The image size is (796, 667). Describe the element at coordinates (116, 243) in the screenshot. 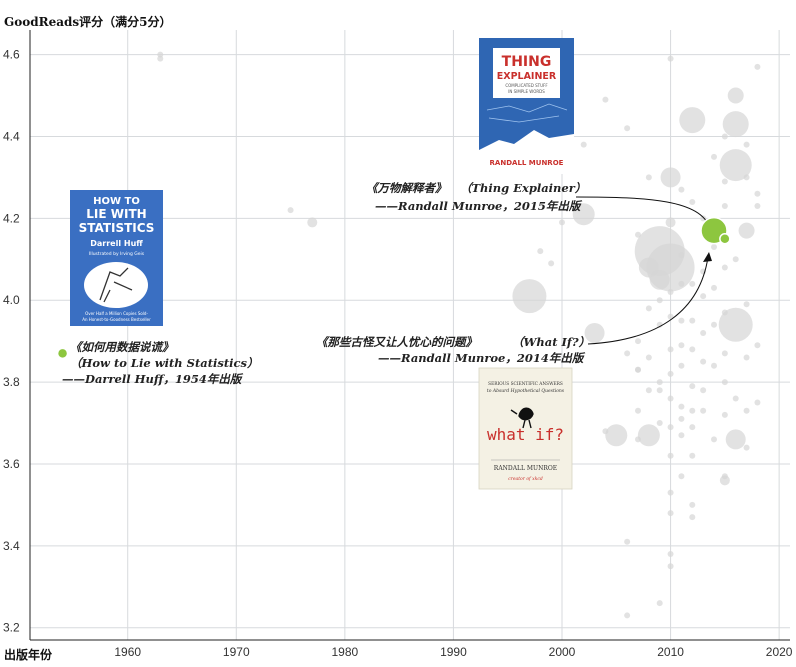

I see `cover-how-to-lie-author: Darrell Huff` at that location.